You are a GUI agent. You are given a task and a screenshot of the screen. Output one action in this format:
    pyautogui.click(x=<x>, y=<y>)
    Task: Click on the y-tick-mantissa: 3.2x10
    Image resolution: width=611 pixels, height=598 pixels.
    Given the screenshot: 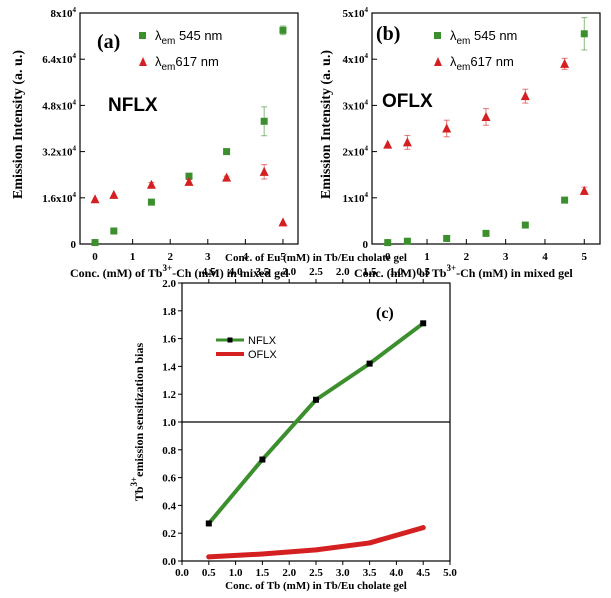 What is the action you would take?
    pyautogui.click(x=57, y=153)
    